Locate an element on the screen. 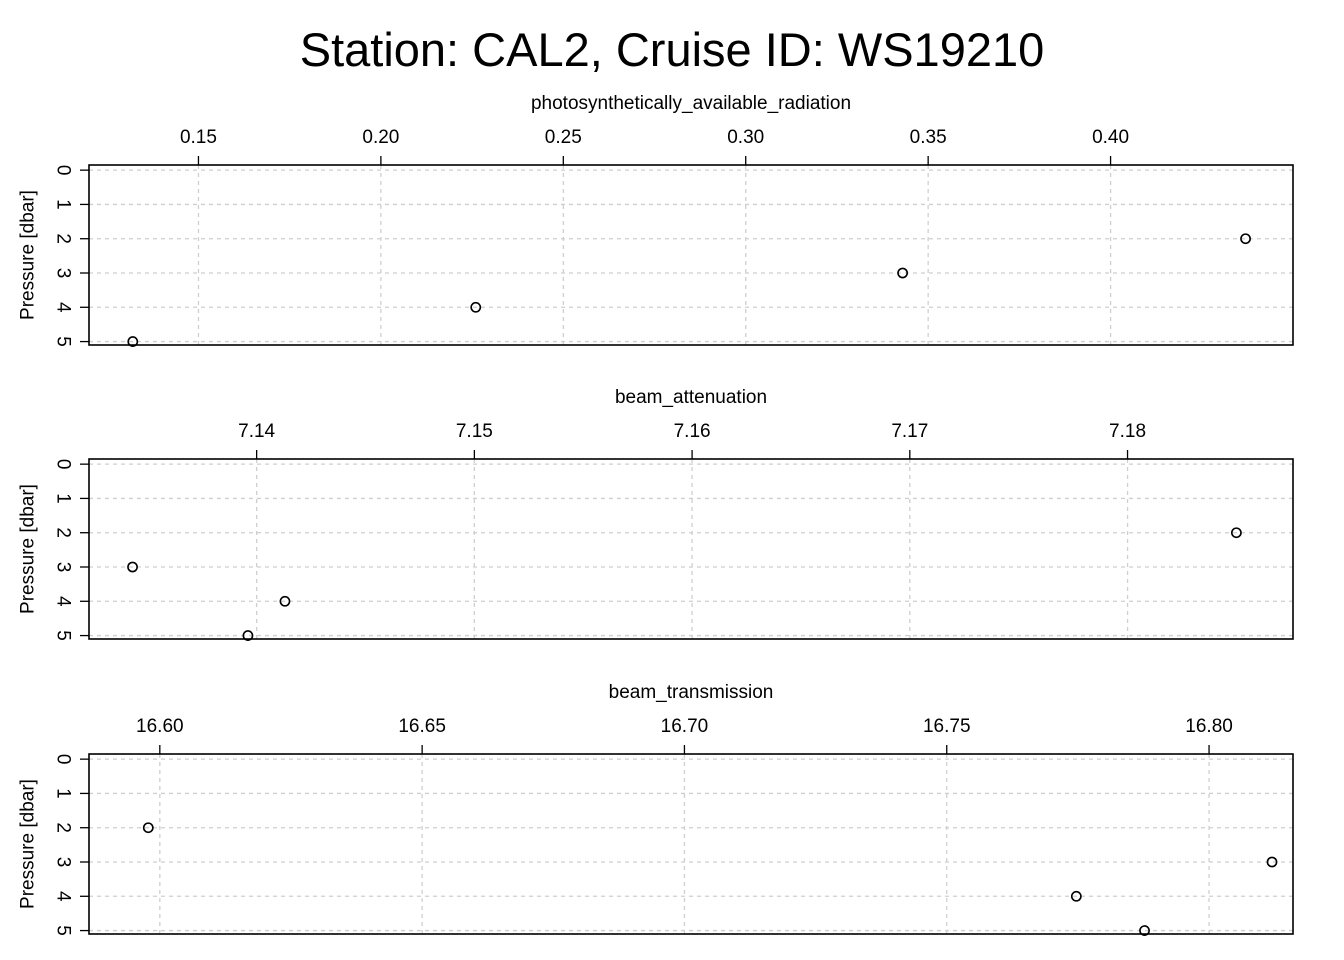 The width and height of the screenshot is (1344, 960). x-tick-label: 16.65 is located at coordinates (422, 726).